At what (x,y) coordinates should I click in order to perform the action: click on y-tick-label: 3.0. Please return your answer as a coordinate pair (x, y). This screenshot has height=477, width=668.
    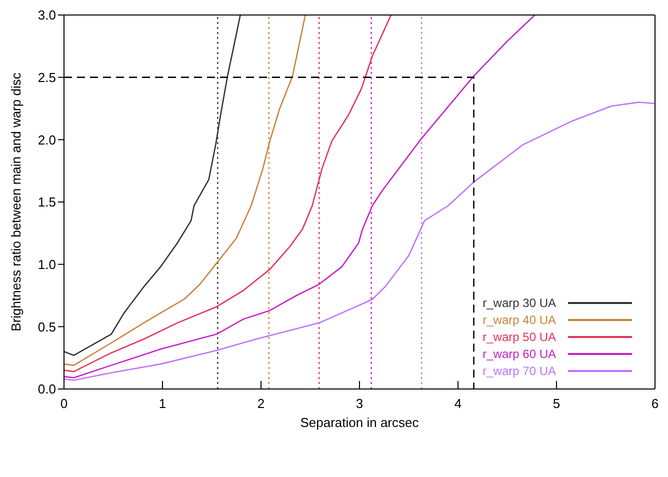
    Looking at the image, I should click on (47, 15).